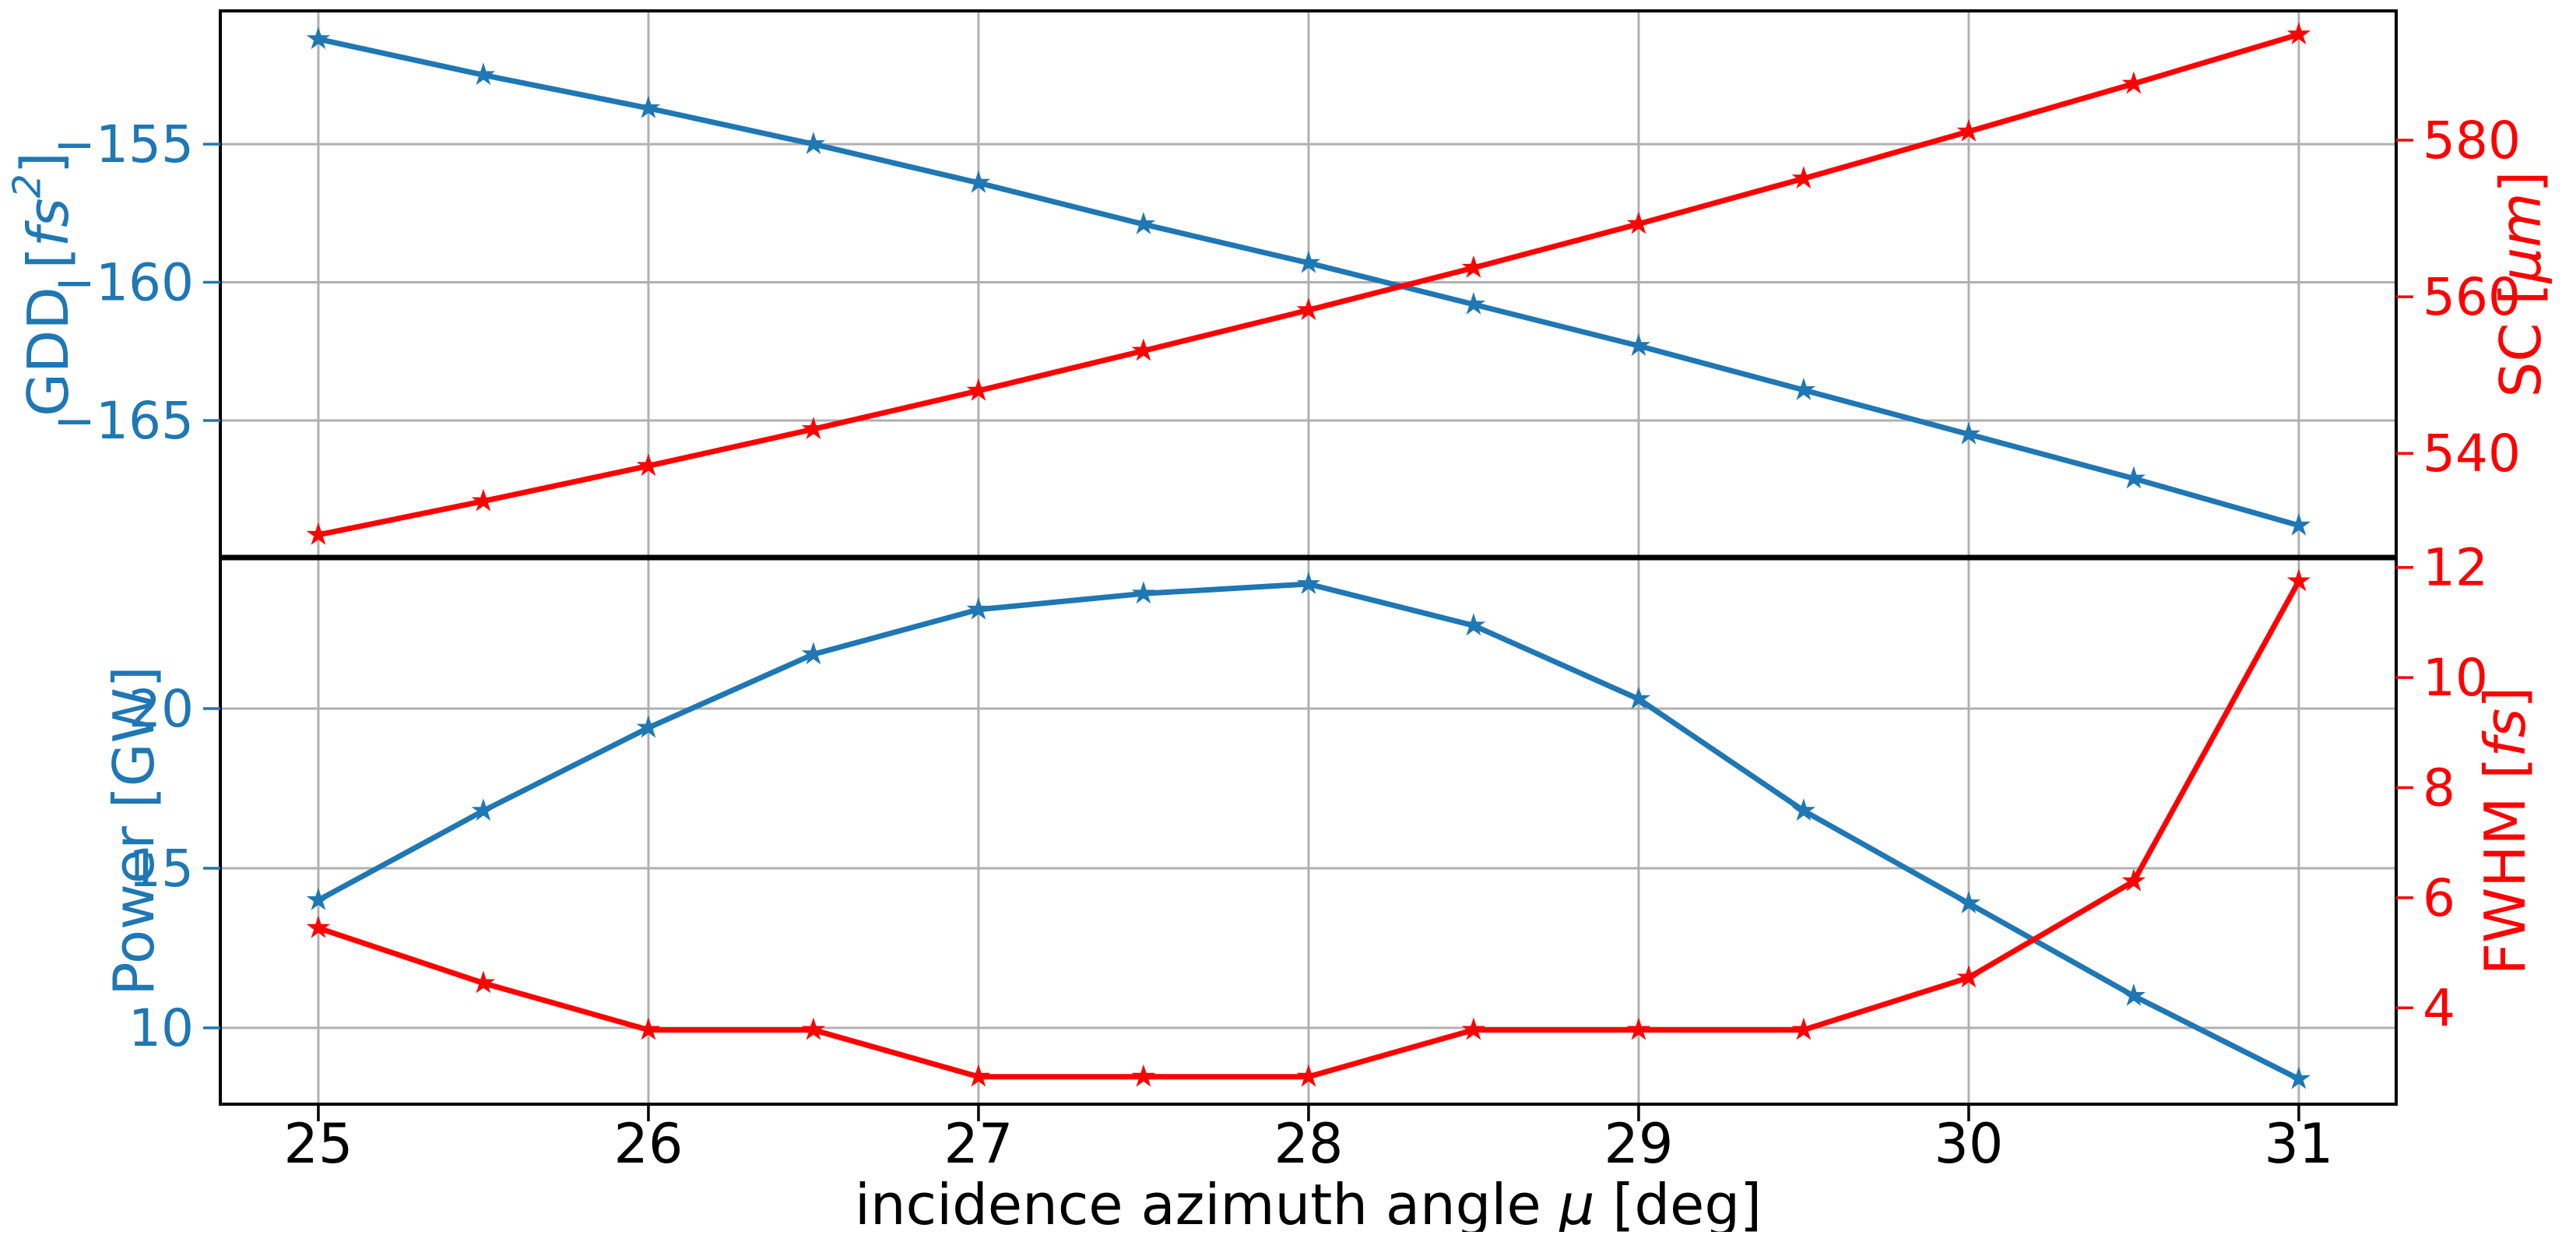 The width and height of the screenshot is (2576, 1235). I want to click on x-tick-label: 30, so click(1969, 1144).